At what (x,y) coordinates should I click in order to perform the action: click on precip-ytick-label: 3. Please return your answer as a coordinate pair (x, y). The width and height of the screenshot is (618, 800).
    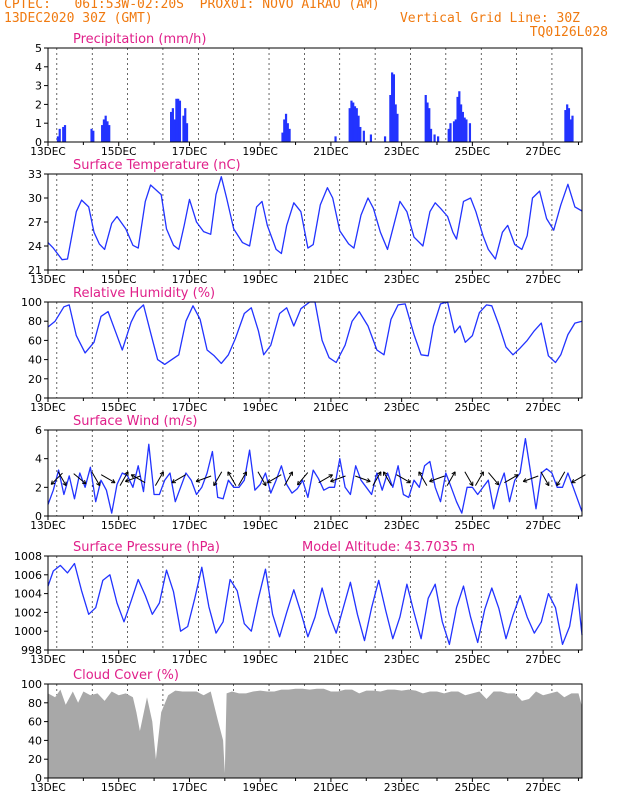
    Looking at the image, I should click on (38, 86).